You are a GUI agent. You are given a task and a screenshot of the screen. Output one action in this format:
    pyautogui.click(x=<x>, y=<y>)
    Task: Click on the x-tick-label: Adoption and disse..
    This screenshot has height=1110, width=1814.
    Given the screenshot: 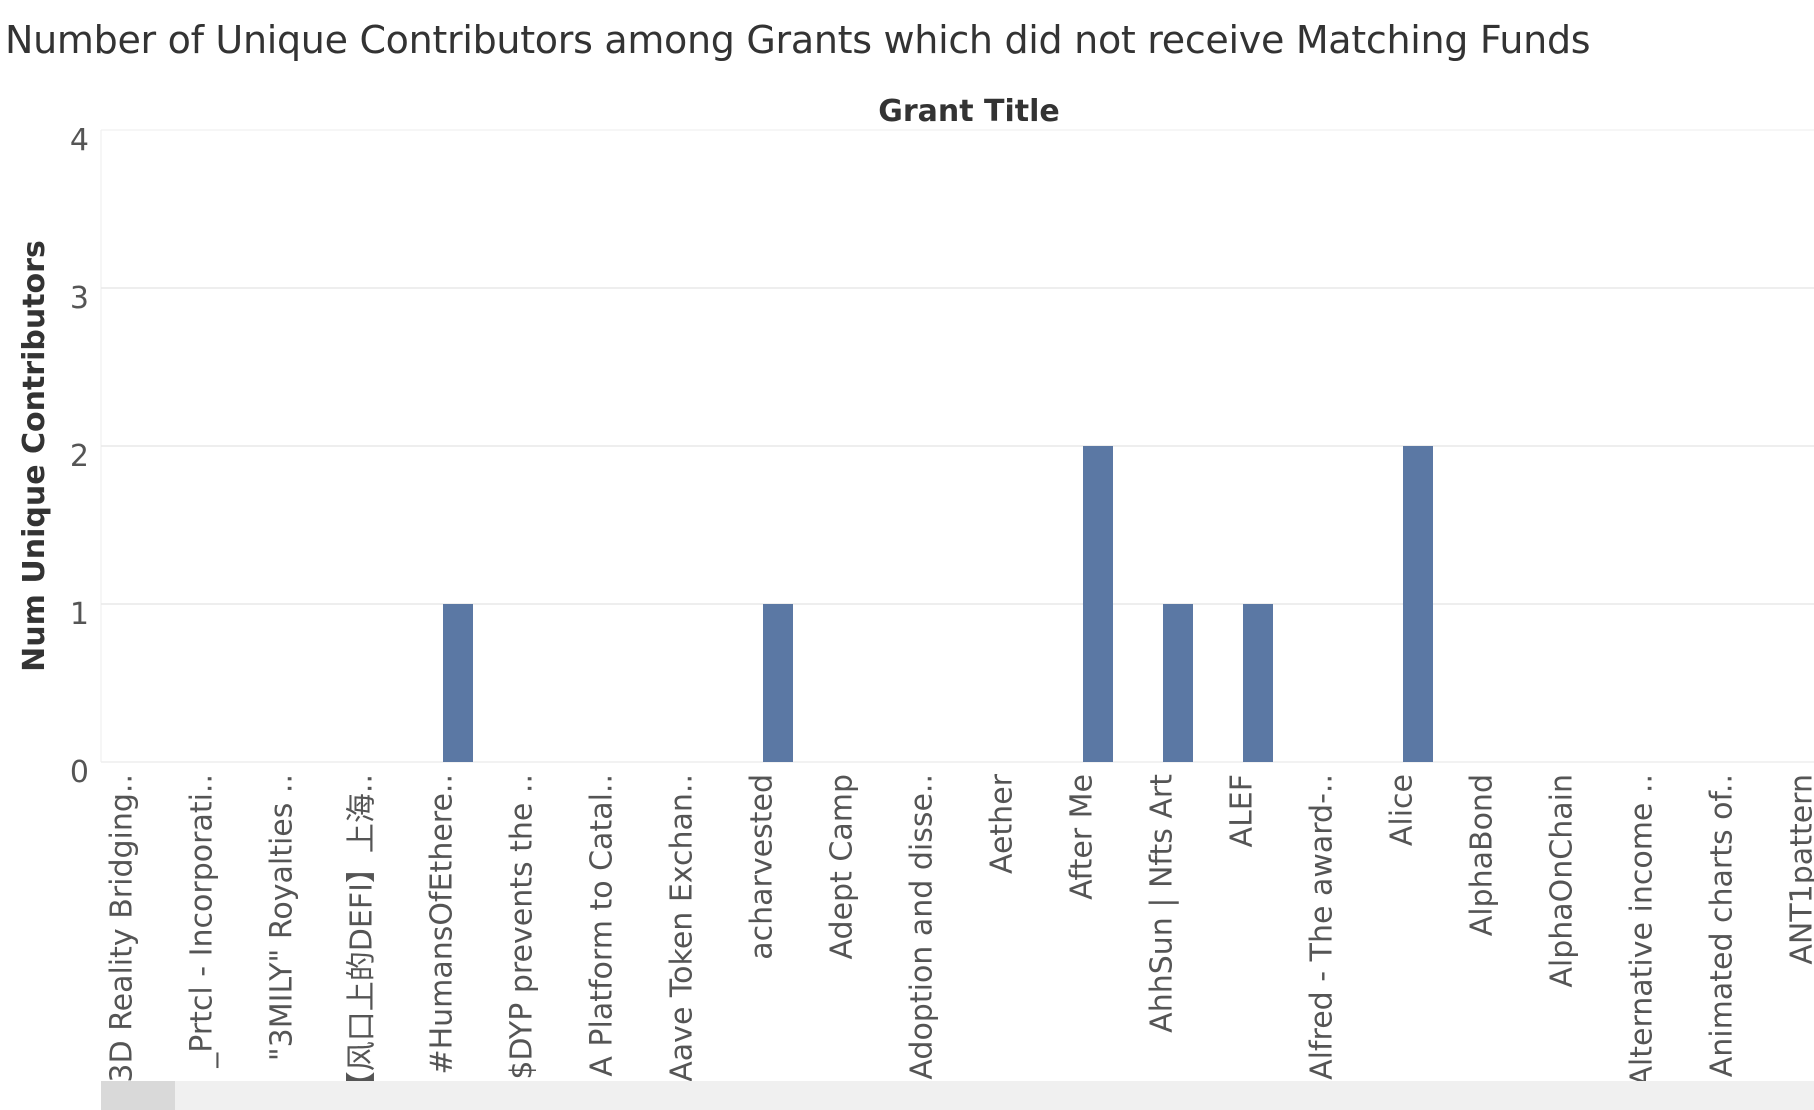 What is the action you would take?
    pyautogui.click(x=922, y=927)
    